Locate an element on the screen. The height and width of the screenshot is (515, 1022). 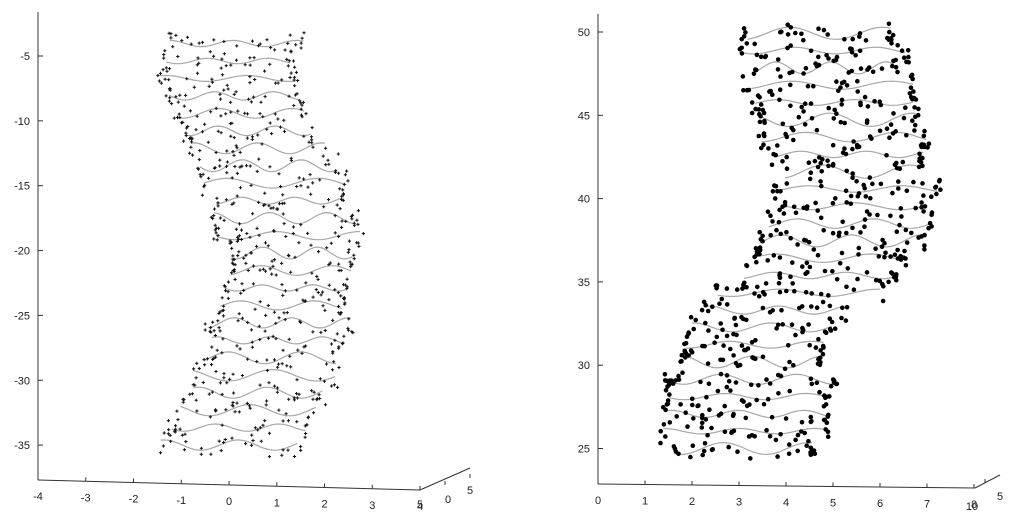
right-x-tick-label: 5 is located at coordinates (833, 503).